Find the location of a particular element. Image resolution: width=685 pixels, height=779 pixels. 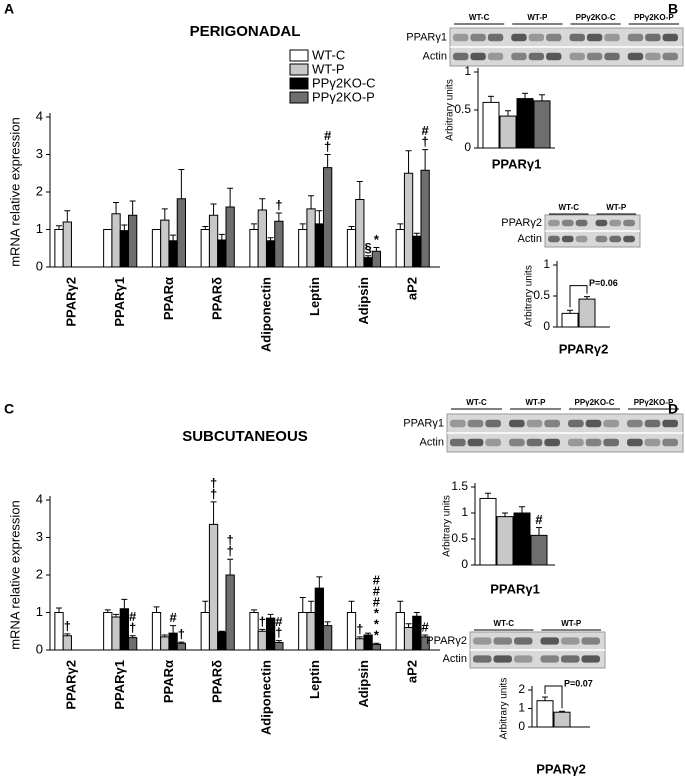

y-tick-label: 0.5 is located at coordinates (462, 109).